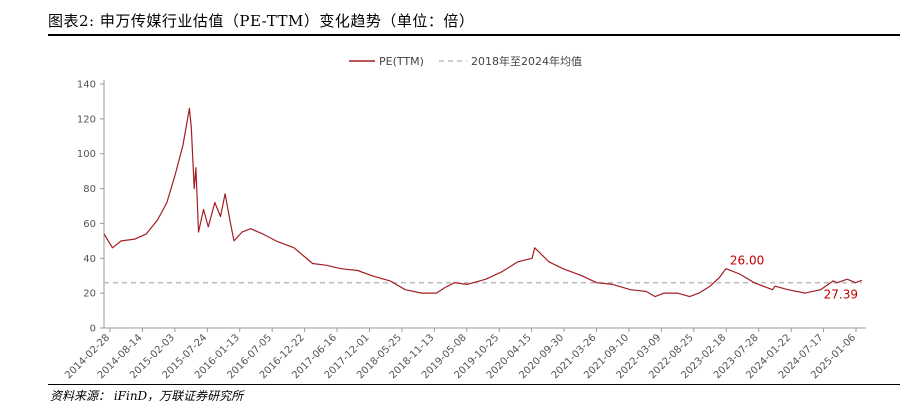  I want to click on figure-title: 图表2: 申万传媒行业估值（PE-TTM）变化趋势（单位：倍）, so click(261, 21).